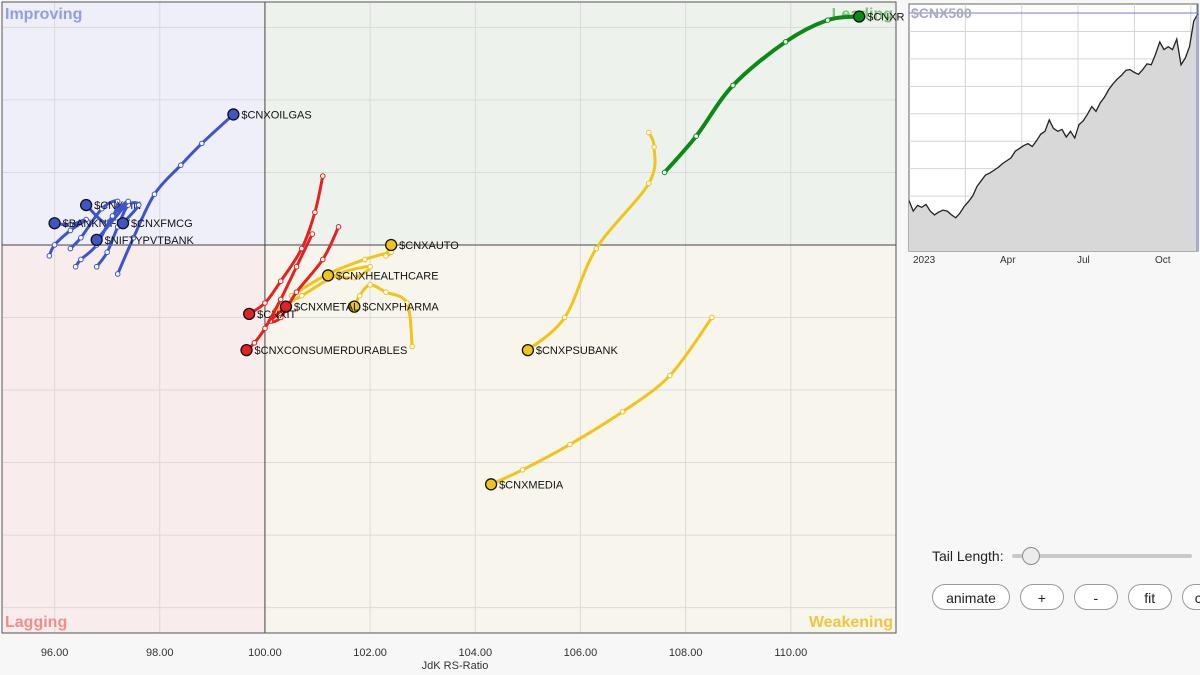 The height and width of the screenshot is (675, 1200). Describe the element at coordinates (331, 351) in the screenshot. I see `series-label: $CNXCONSUMERDURABLES` at that location.